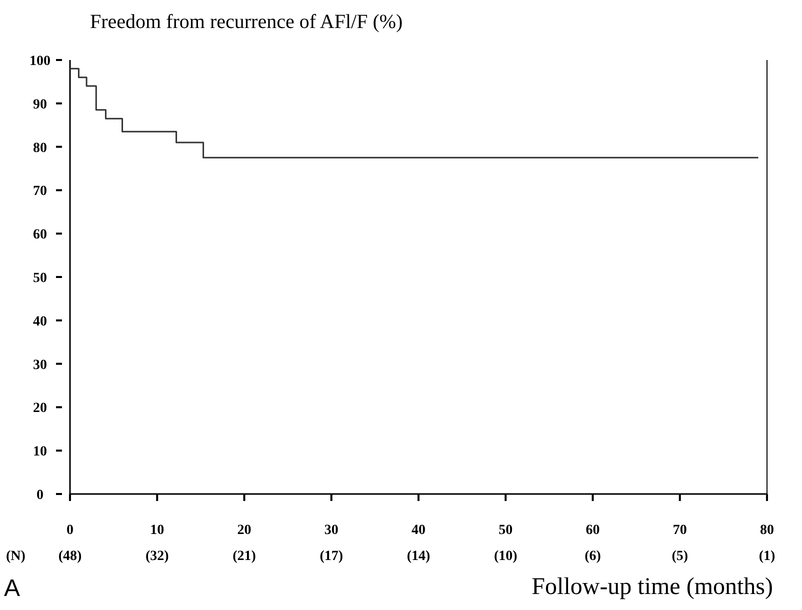 Image resolution: width=802 pixels, height=610 pixels. What do you see at coordinates (40, 148) in the screenshot?
I see `y-tick-label: 80` at bounding box center [40, 148].